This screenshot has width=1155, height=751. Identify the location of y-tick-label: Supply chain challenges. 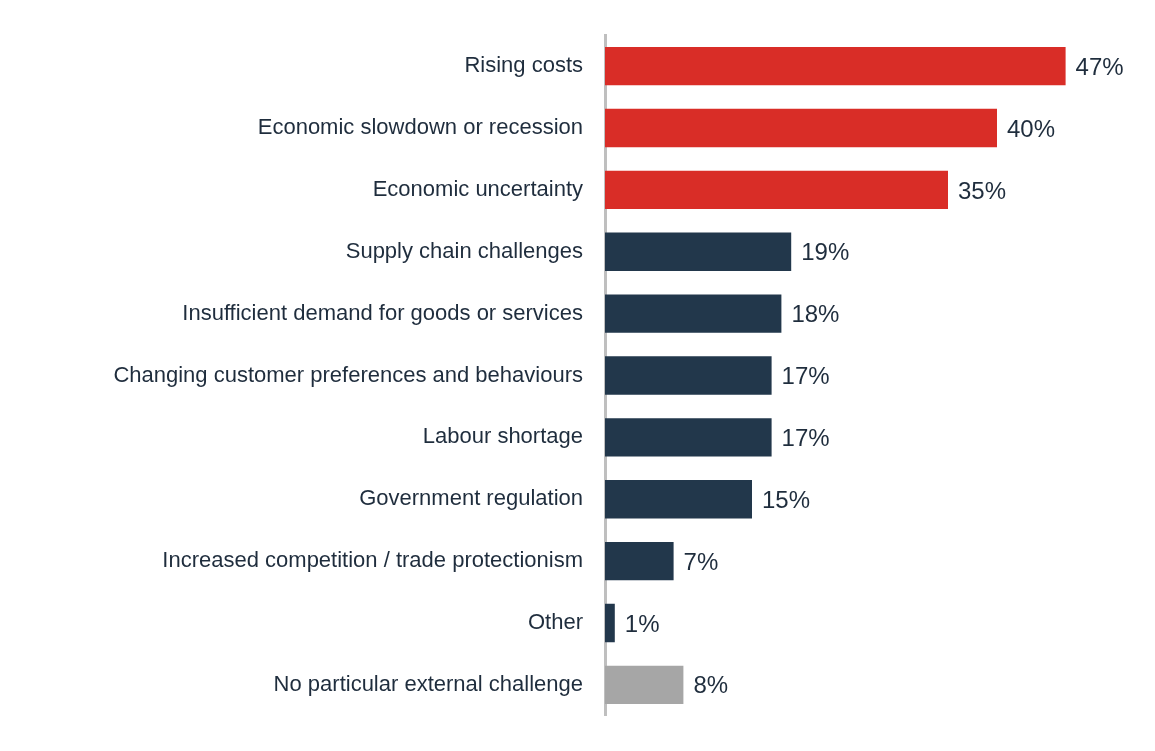
(464, 250).